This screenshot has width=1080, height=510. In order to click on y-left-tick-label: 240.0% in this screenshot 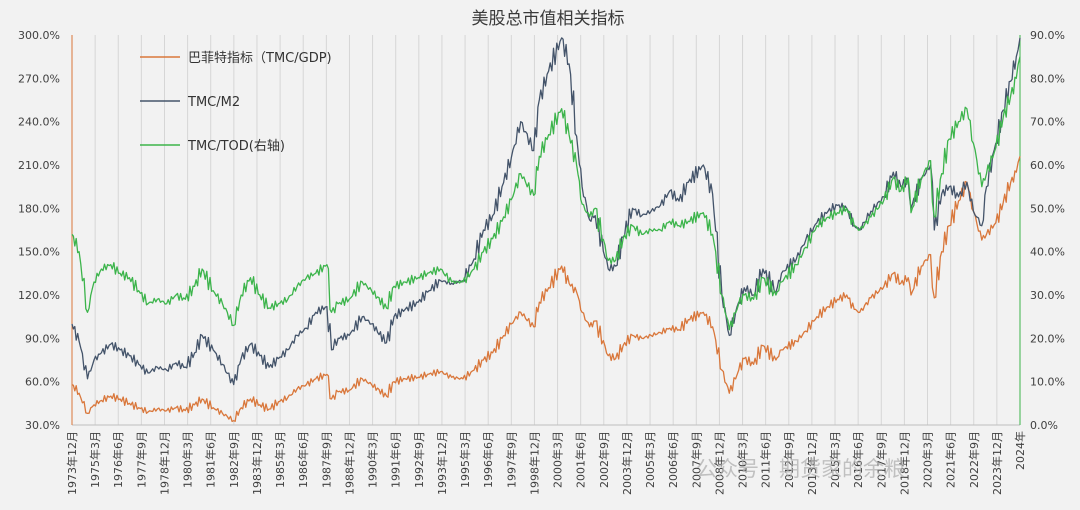, I will do `click(39, 122)`.